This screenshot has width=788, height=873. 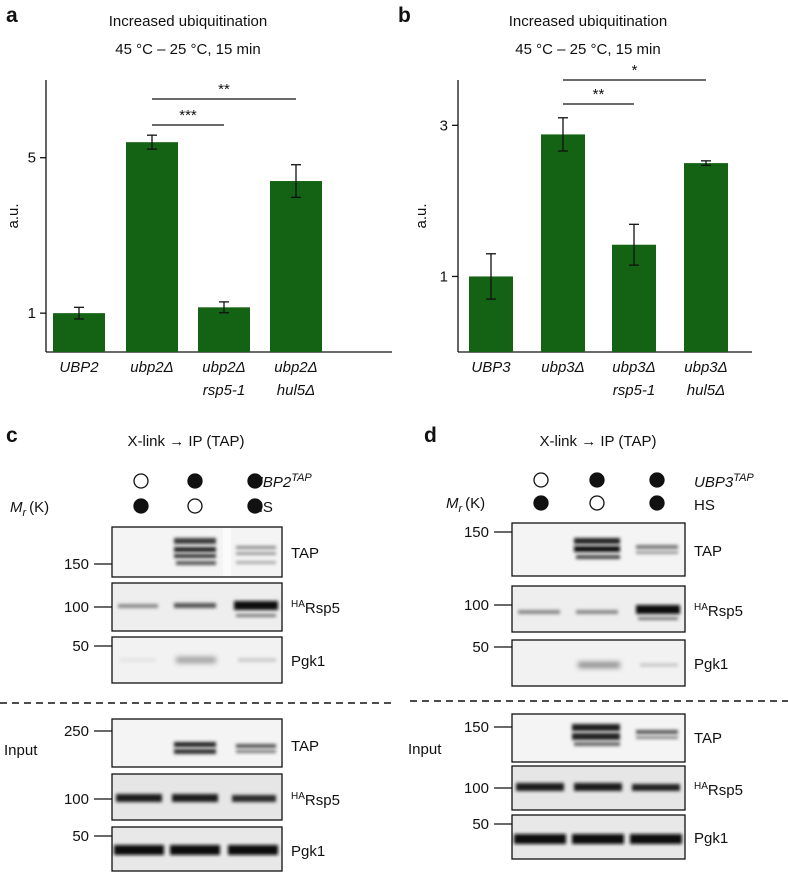 What do you see at coordinates (305, 746) in the screenshot?
I see `blot-c-input-tap-label: TAP` at bounding box center [305, 746].